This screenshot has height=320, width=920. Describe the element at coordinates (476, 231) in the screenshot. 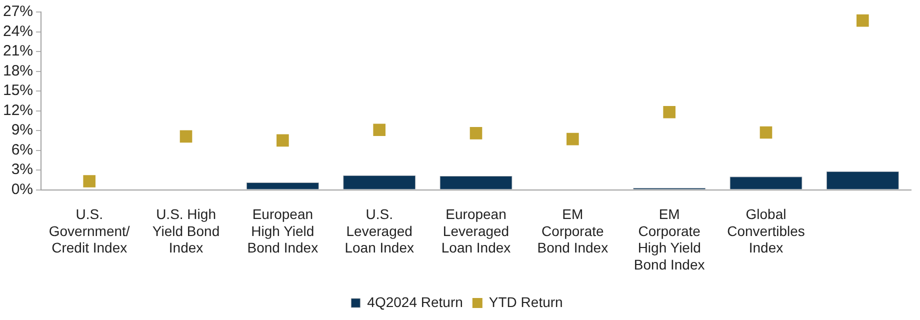

I see `x-tick-label: European Leveraged Loan Index` at that location.